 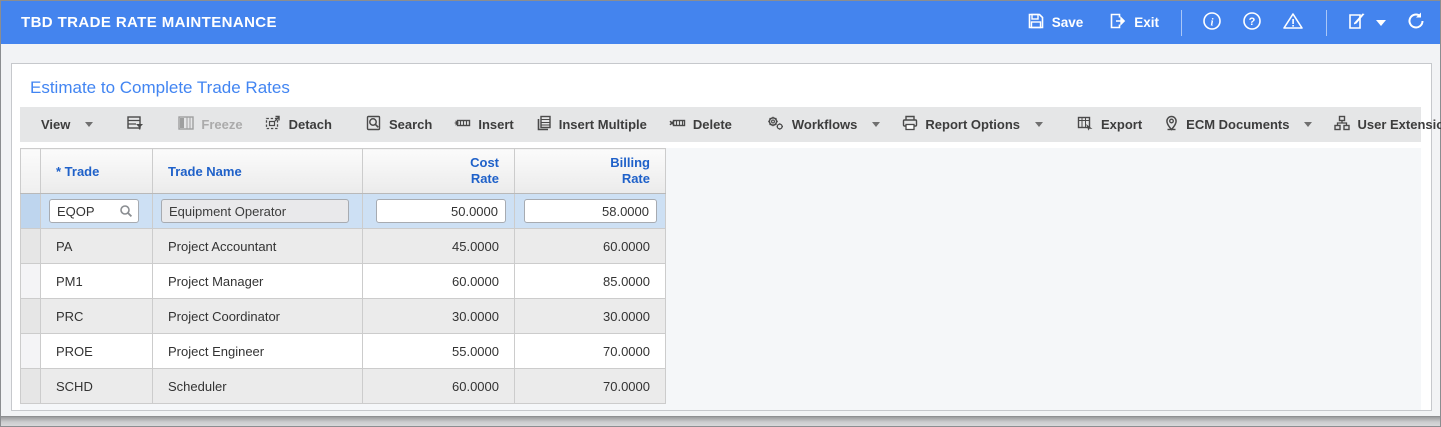 What do you see at coordinates (720, 421) in the screenshot?
I see `bottom-splitter-bar` at bounding box center [720, 421].